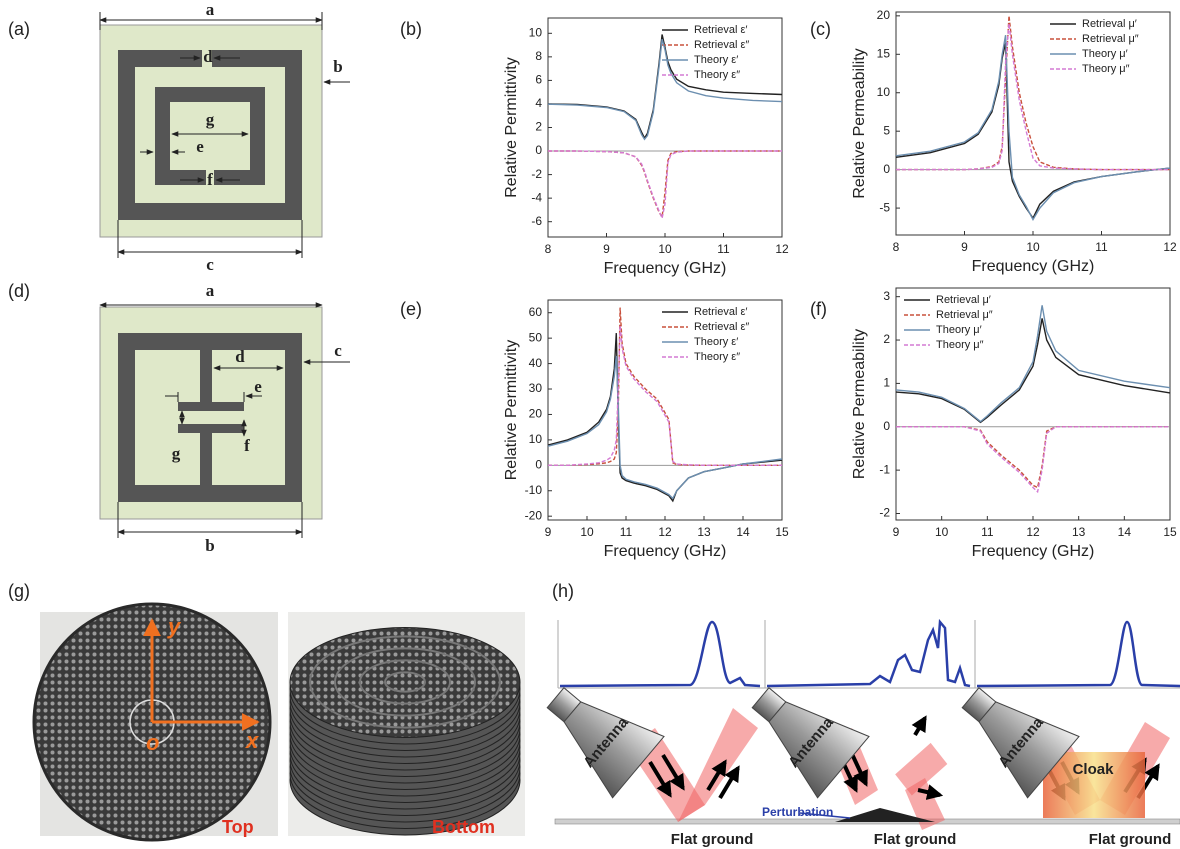 Image resolution: width=1180 pixels, height=849 pixels. I want to click on inner-ring, so click(210, 136).